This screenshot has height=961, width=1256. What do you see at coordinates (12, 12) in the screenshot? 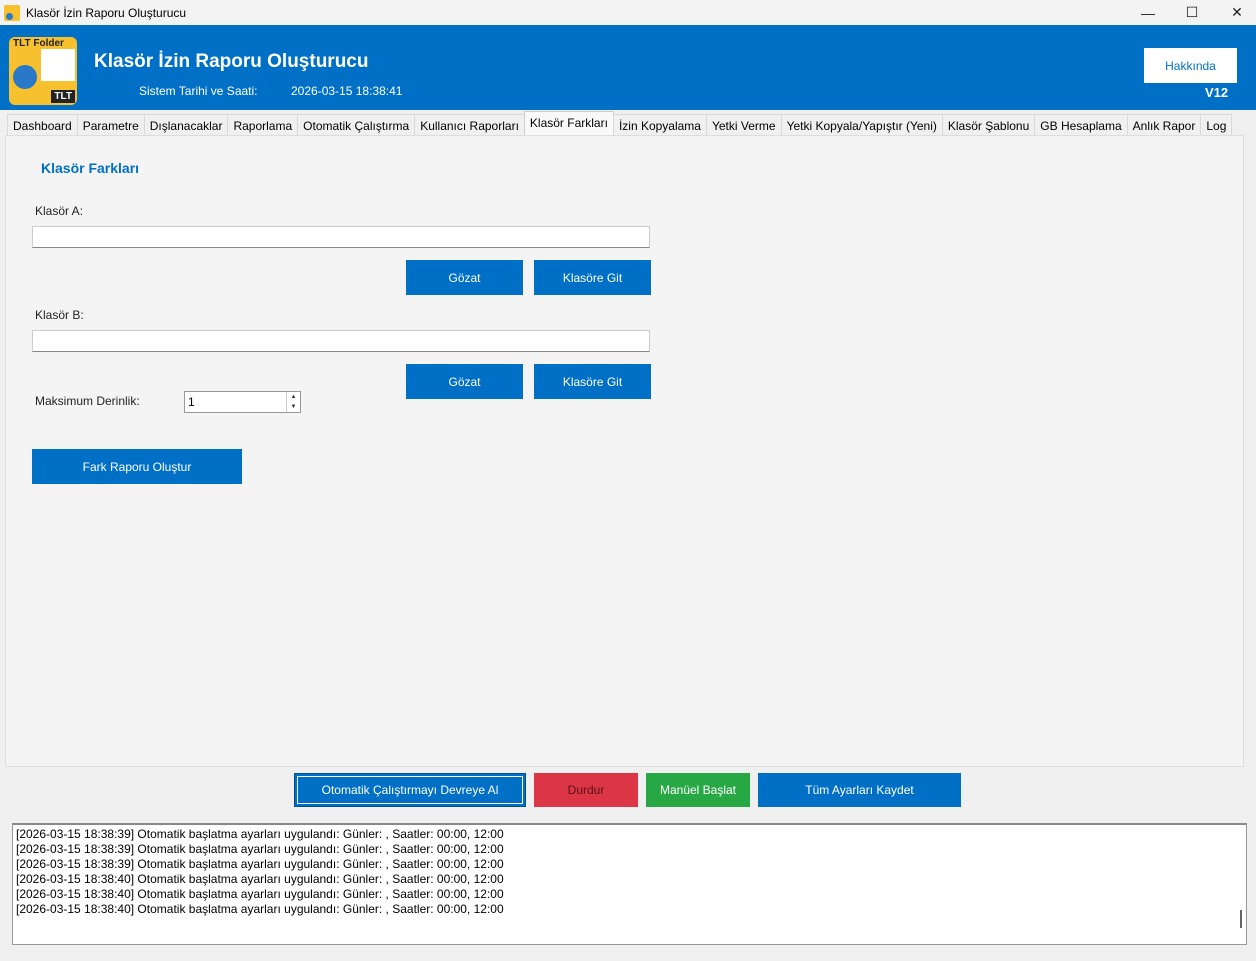
I see `app-icon` at bounding box center [12, 12].